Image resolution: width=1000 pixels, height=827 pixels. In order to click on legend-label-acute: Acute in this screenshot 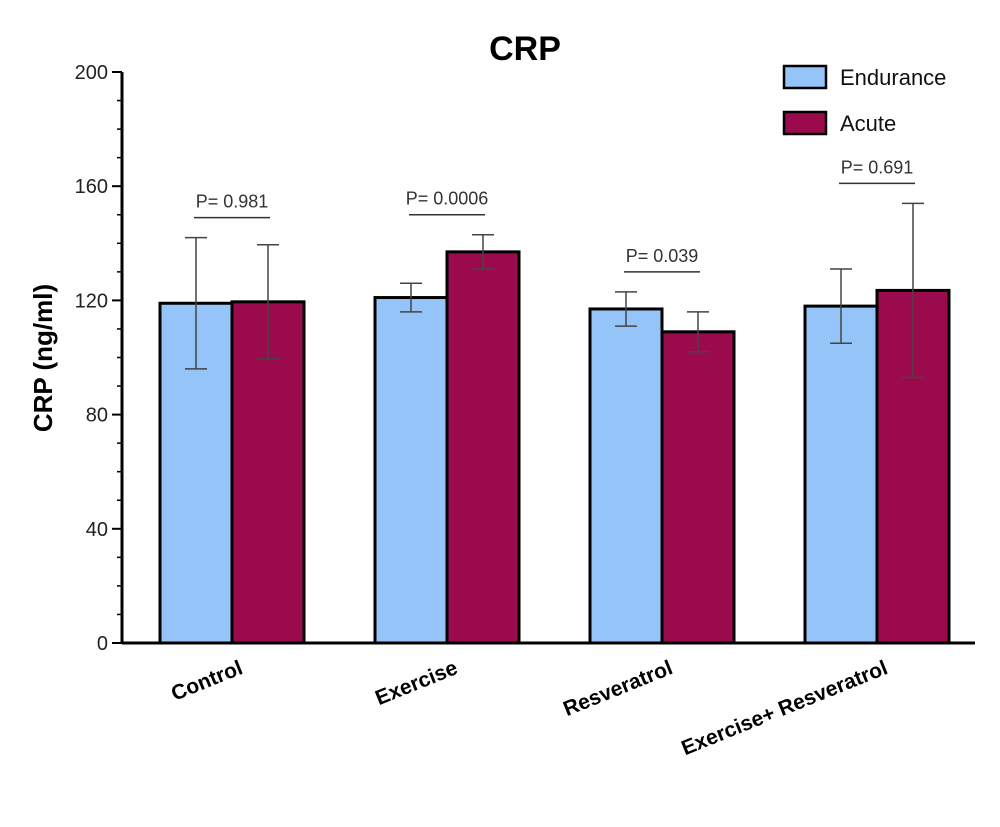, I will do `click(868, 123)`.